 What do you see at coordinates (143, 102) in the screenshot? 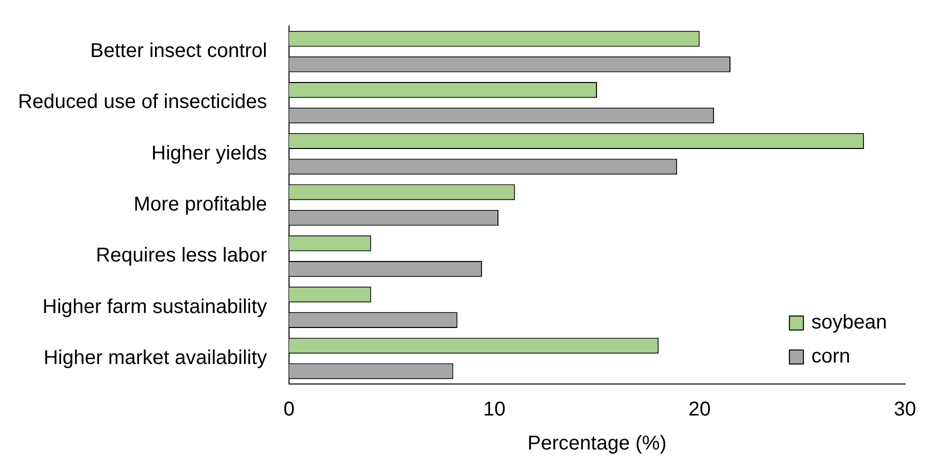
I see `y-tick-label: Reduced use of insecticides` at bounding box center [143, 102].